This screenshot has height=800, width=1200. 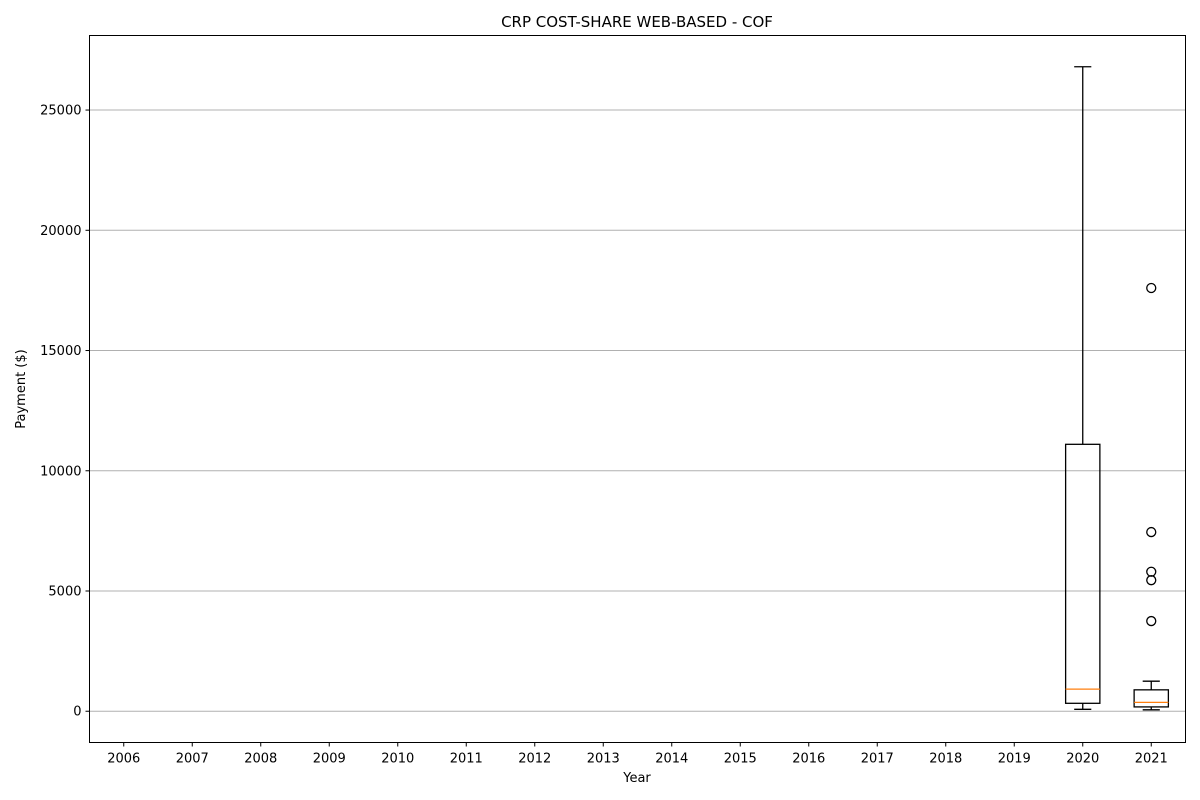 What do you see at coordinates (1082, 759) in the screenshot?
I see `x-tick-label: 2020` at bounding box center [1082, 759].